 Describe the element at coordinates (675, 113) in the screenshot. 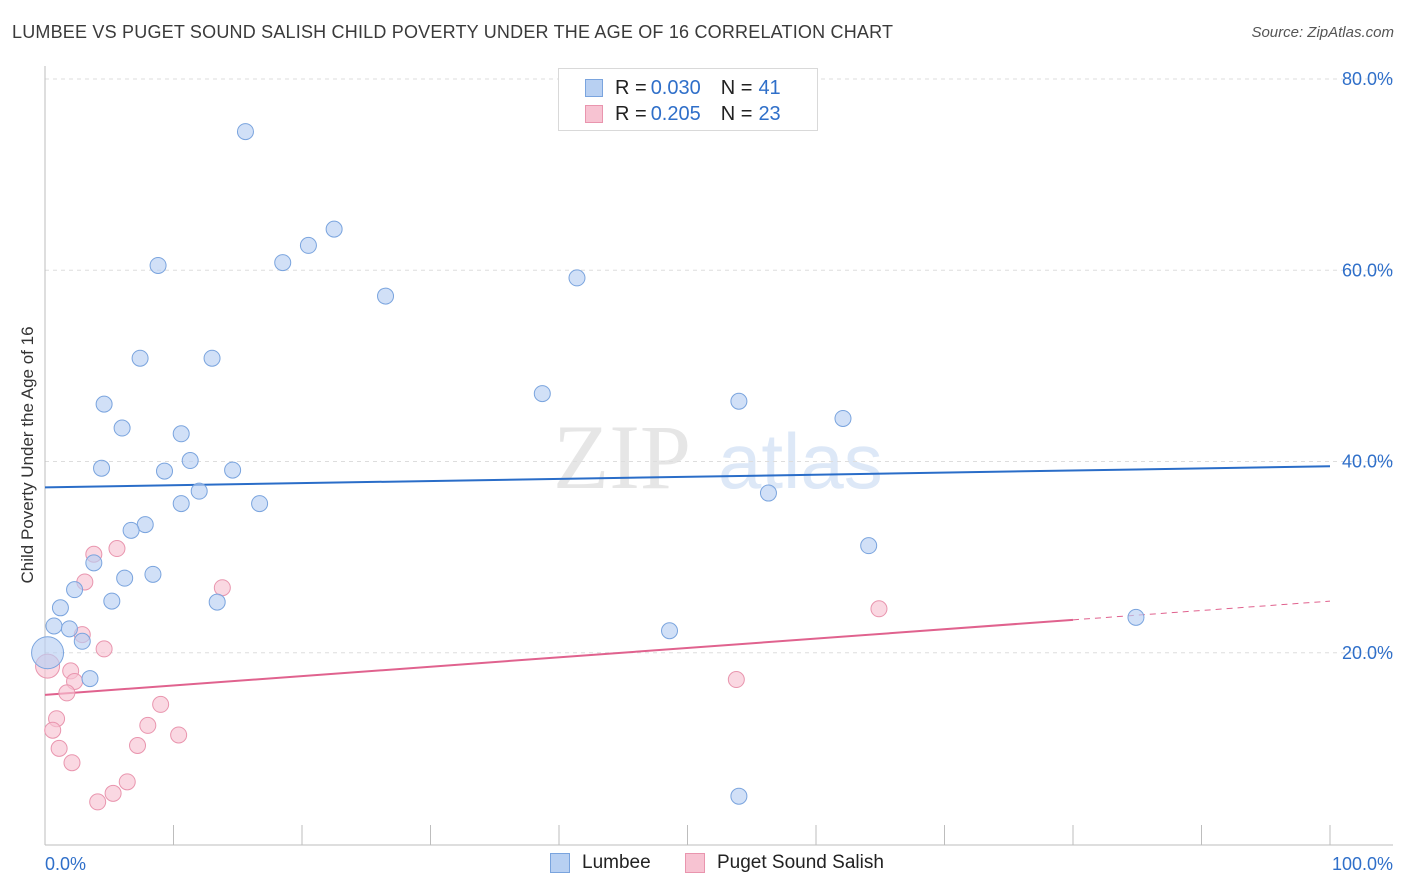

I see `legend-r-value: 0.205` at that location.